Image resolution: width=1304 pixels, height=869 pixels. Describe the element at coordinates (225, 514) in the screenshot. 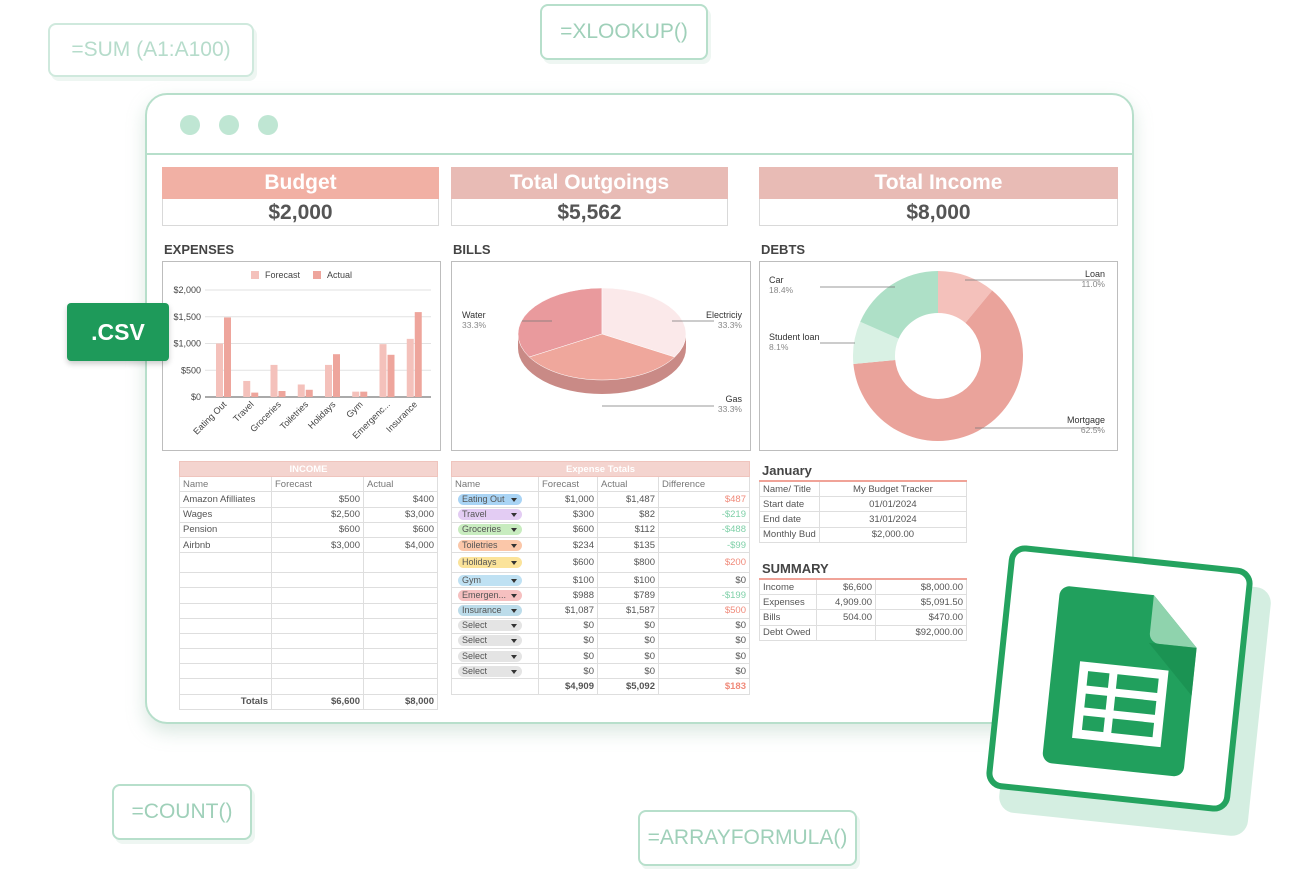

I see `income-cell: Wages` at that location.